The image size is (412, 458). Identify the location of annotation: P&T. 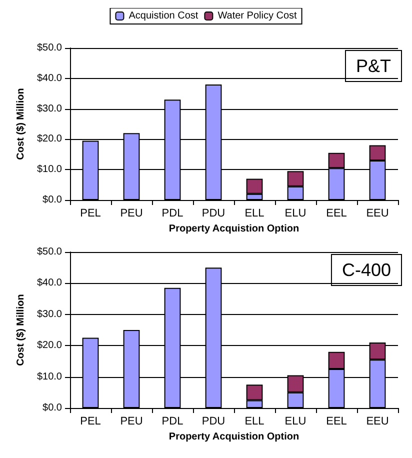
(374, 66).